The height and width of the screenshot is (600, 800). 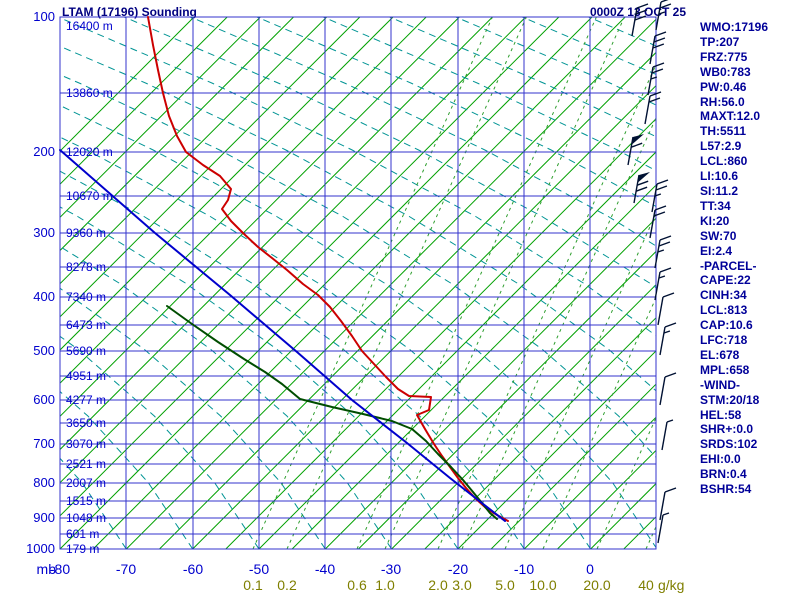 I want to click on height-label: 10670 m, so click(x=89, y=196).